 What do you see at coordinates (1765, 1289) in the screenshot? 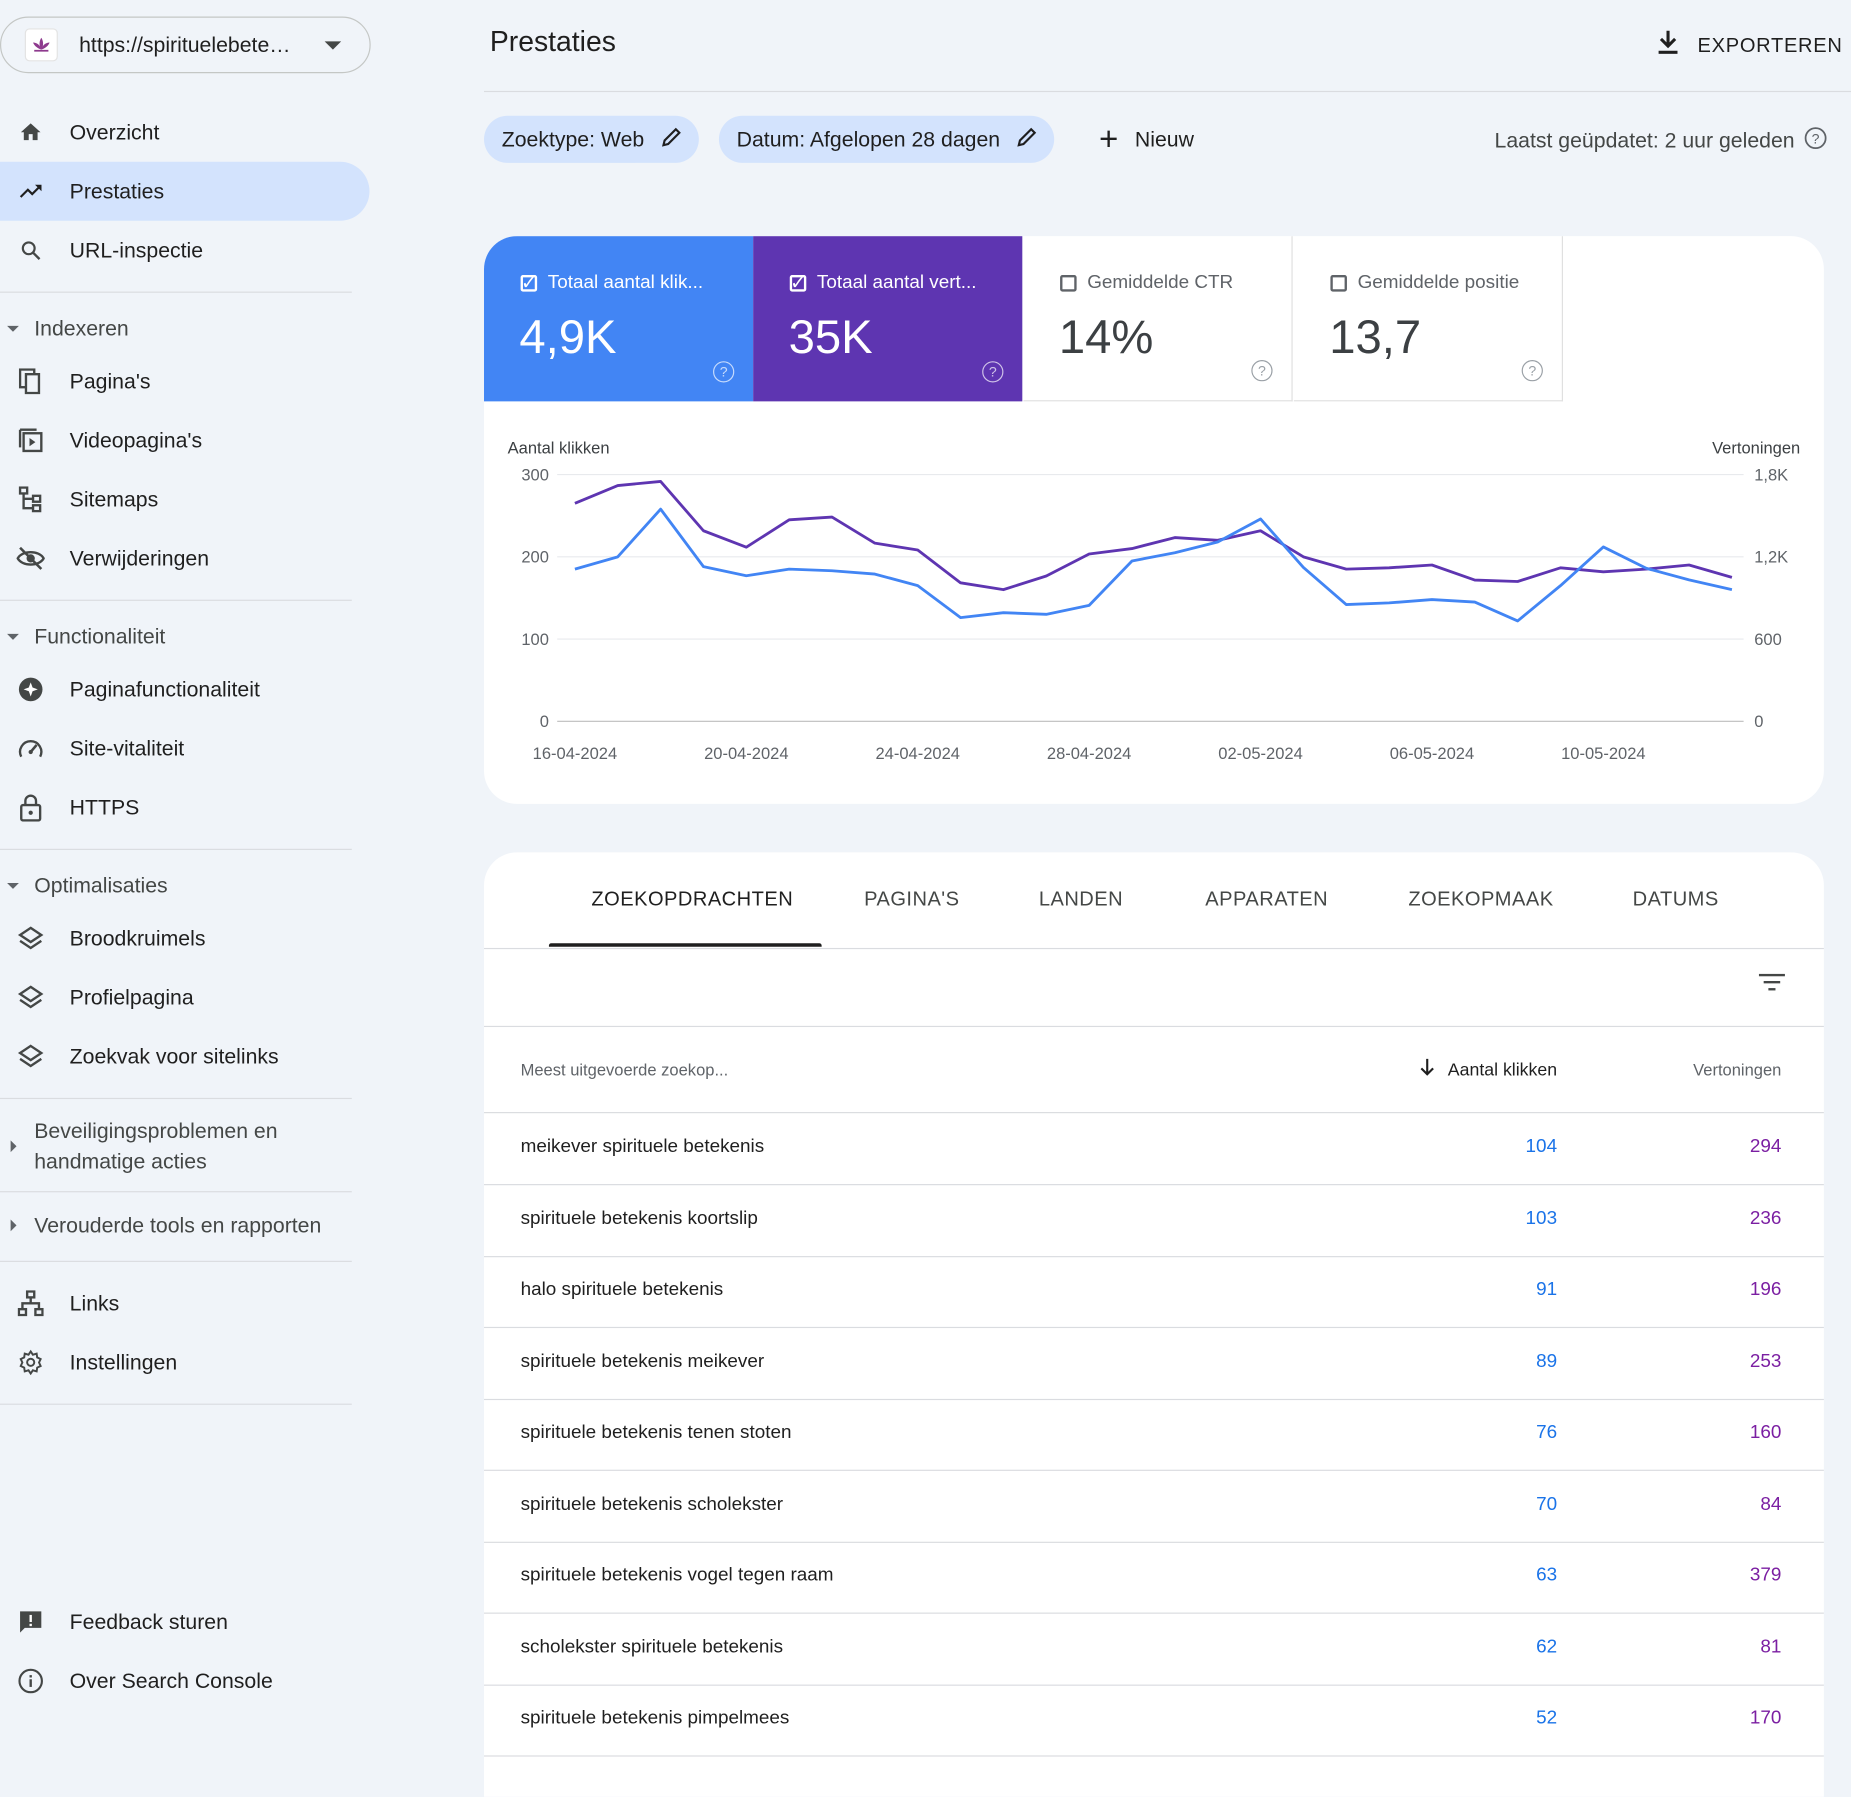
I see `row-impressions: 196` at bounding box center [1765, 1289].